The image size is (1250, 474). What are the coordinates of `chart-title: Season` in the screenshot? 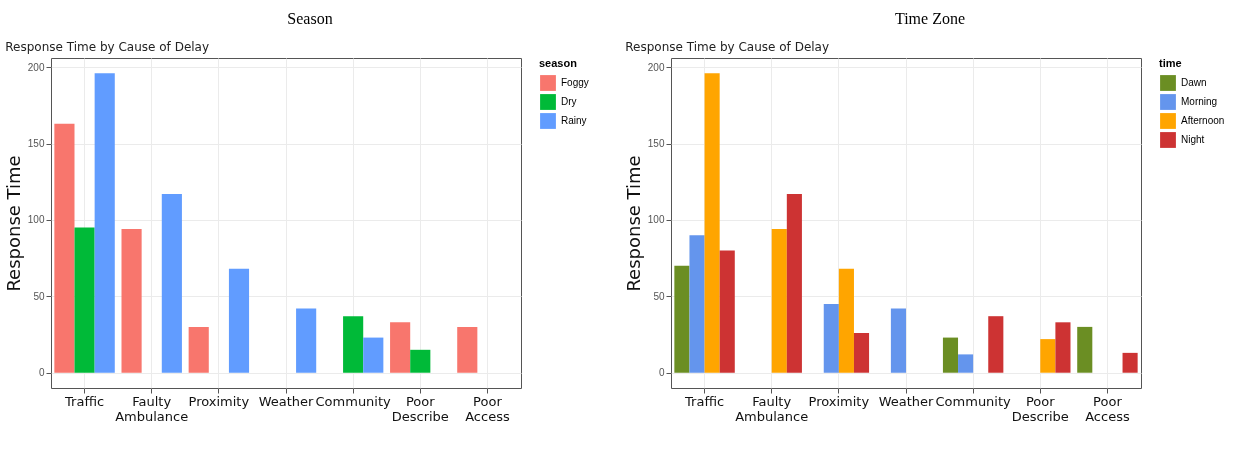 It's located at (310, 19).